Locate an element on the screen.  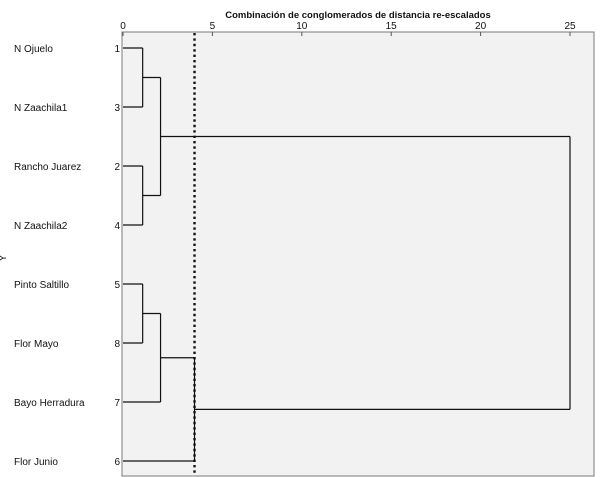
leaf-name: N Zaachila2 is located at coordinates (41, 226).